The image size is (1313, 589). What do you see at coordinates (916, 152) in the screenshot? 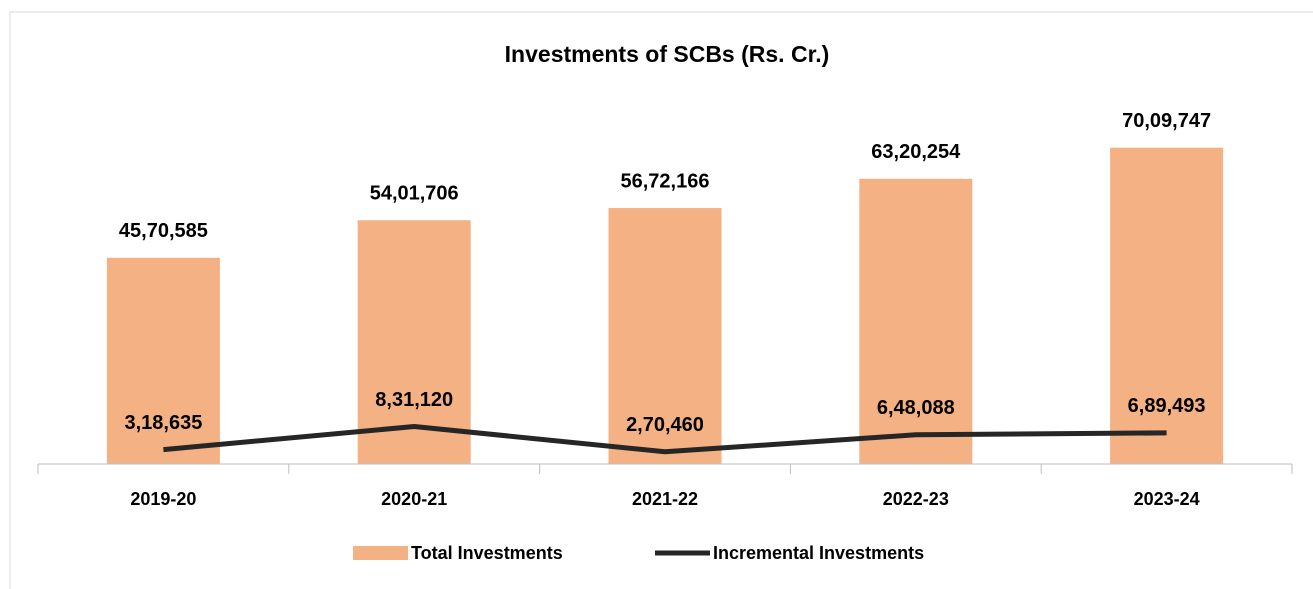
I see `data-label: 63,20,254` at bounding box center [916, 152].